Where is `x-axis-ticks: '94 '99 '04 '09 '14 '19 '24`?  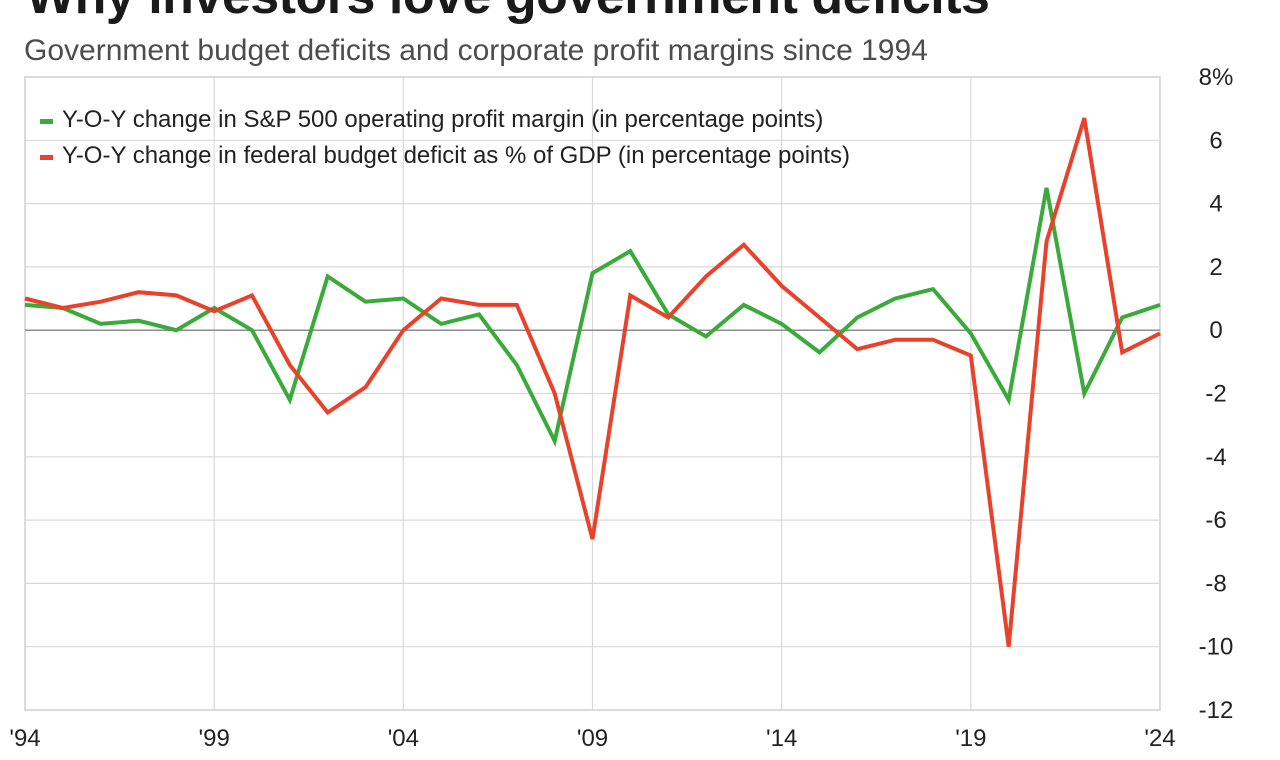 x-axis-ticks: '94 '99 '04 '09 '14 '19 '24 is located at coordinates (592, 738).